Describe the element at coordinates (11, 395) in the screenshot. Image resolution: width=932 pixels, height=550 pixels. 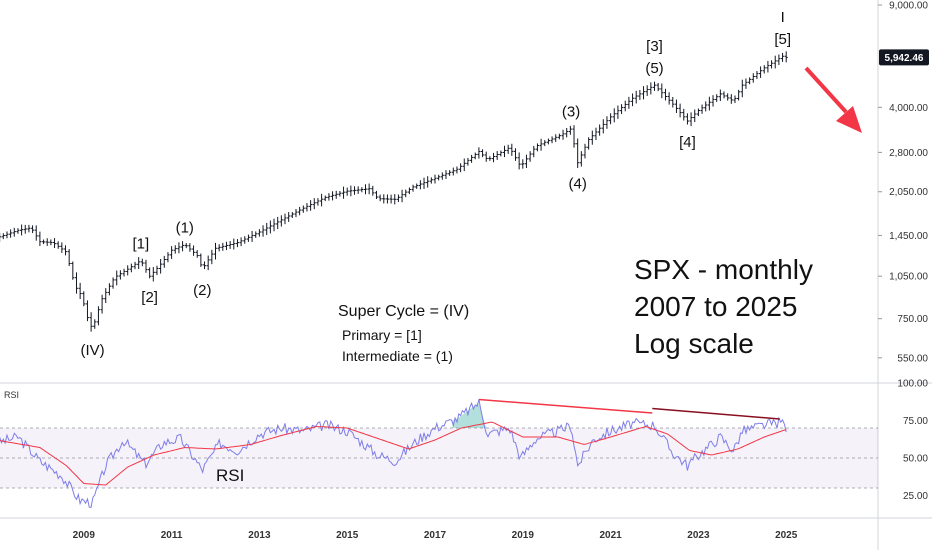
I see `rsi-panel-label: RSI` at that location.